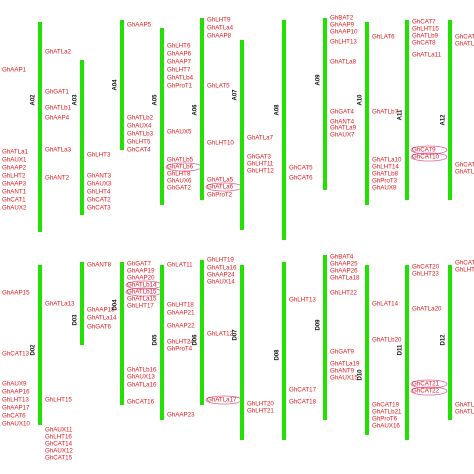 The width and height of the screenshot is (474, 474). I want to click on gene-label: GhAUX16, so click(386, 426).